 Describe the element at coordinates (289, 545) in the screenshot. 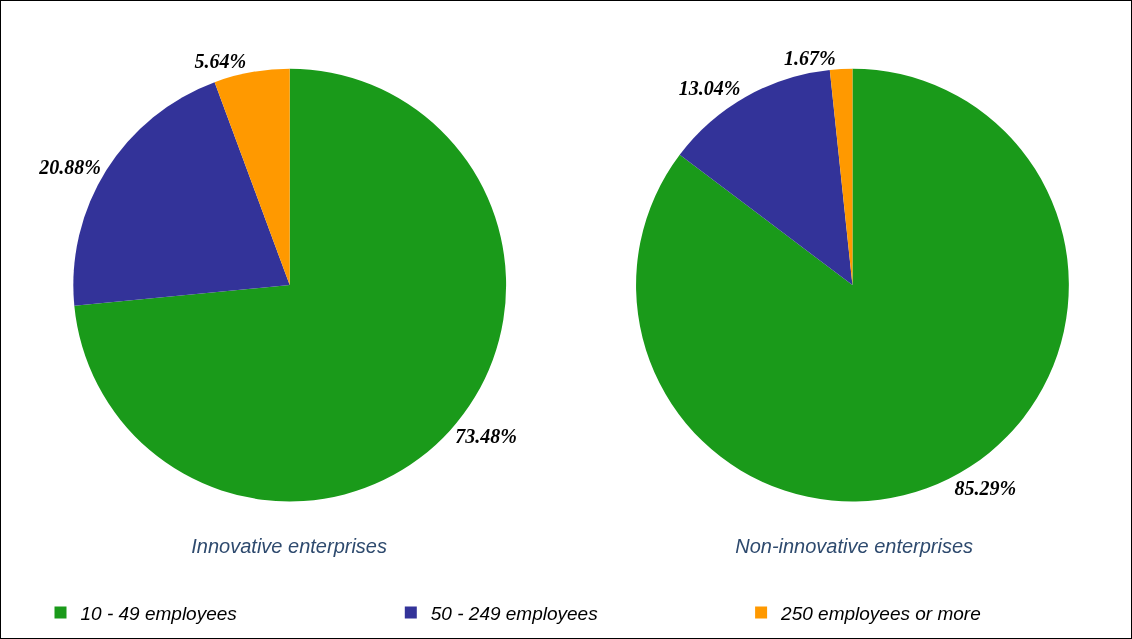

I see `text: Innovative enterprises` at that location.